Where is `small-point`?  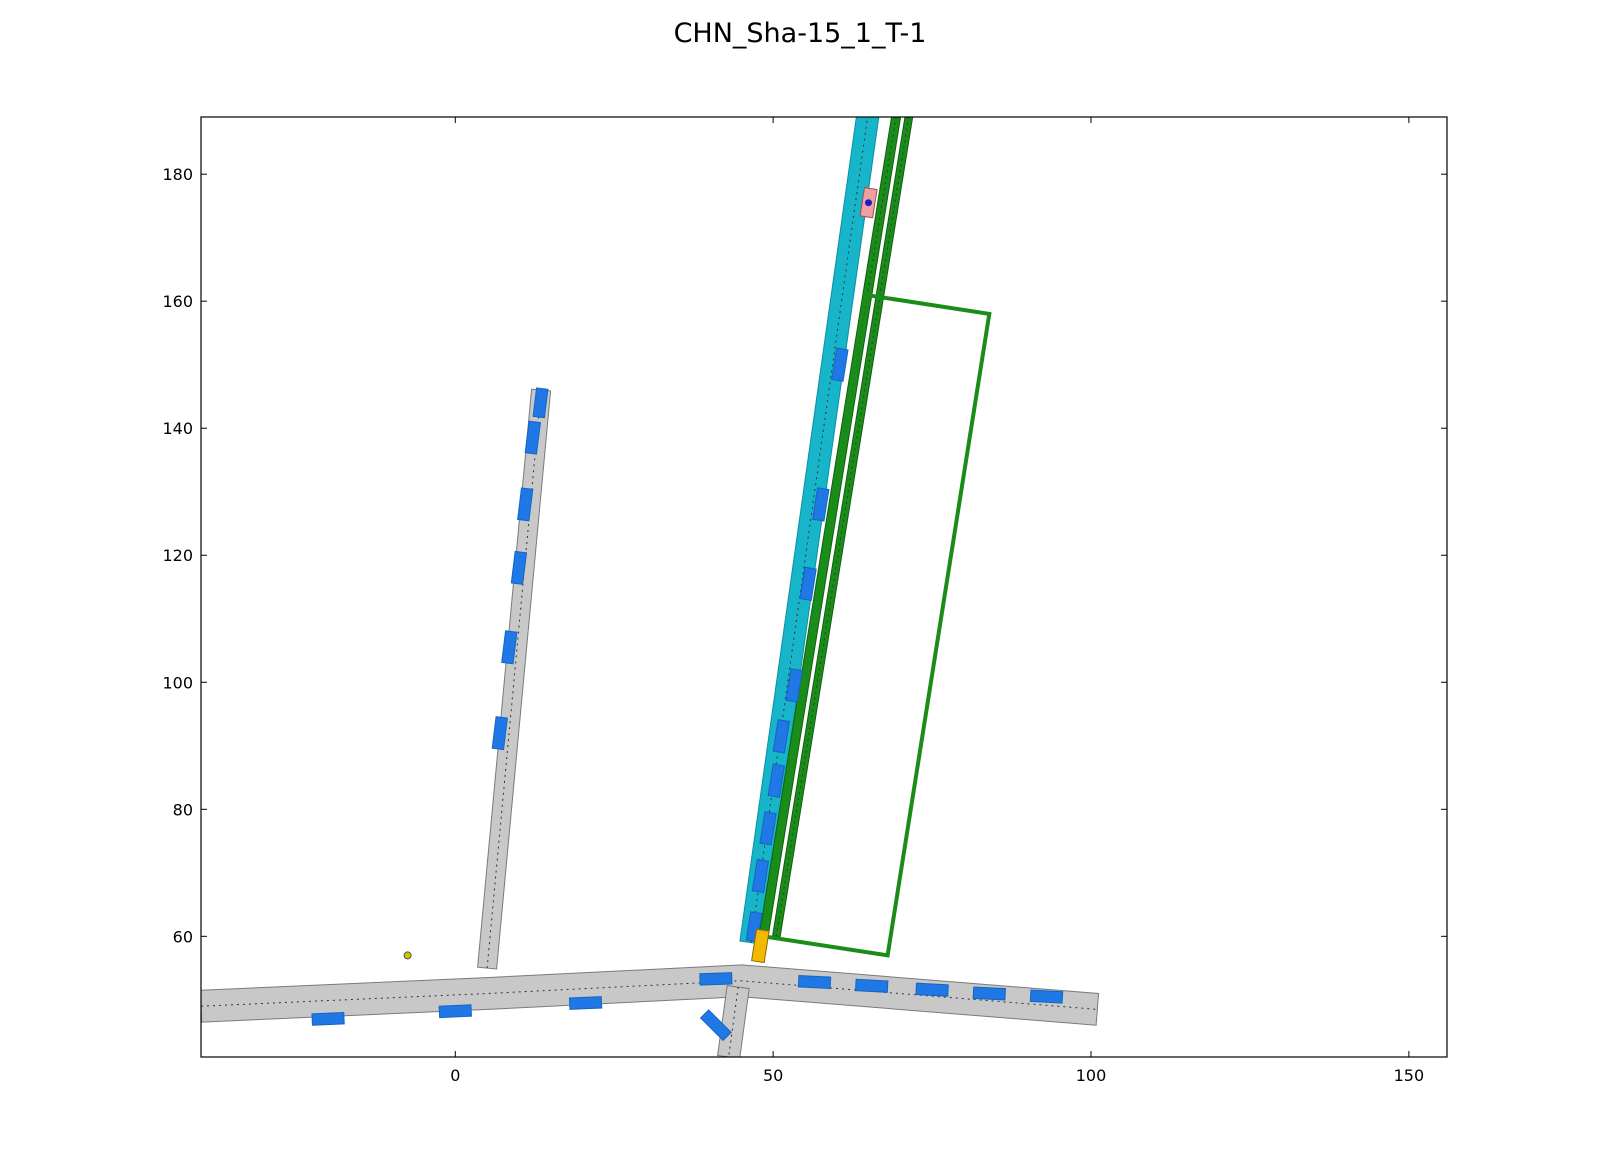 small-point is located at coordinates (407, 955).